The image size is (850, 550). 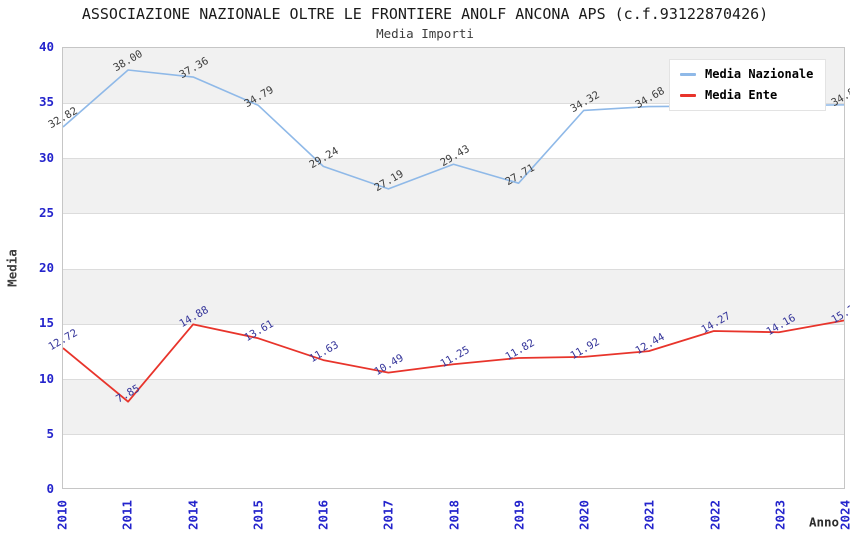 What do you see at coordinates (824, 522) in the screenshot?
I see `x-axis-title: Anno` at bounding box center [824, 522].